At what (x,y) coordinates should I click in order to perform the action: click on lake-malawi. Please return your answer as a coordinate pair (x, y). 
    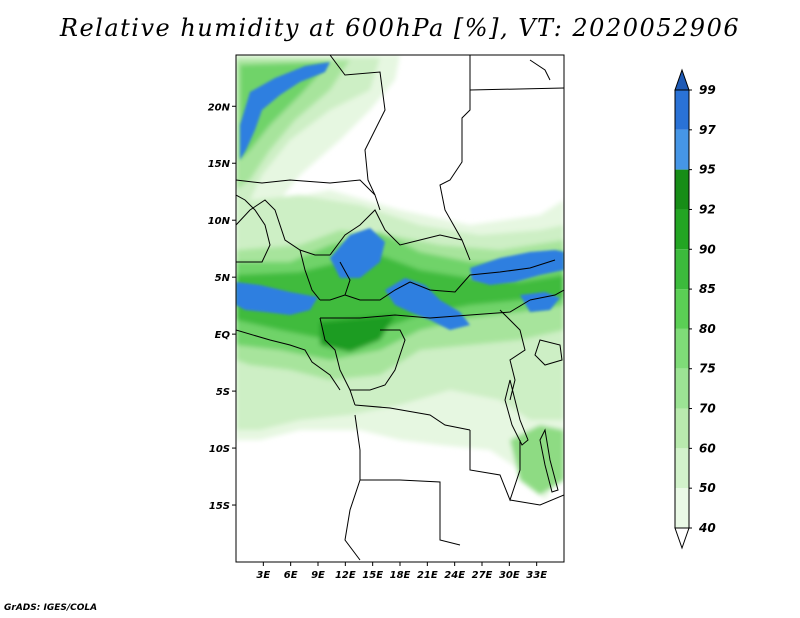
    Looking at the image, I should click on (549, 460).